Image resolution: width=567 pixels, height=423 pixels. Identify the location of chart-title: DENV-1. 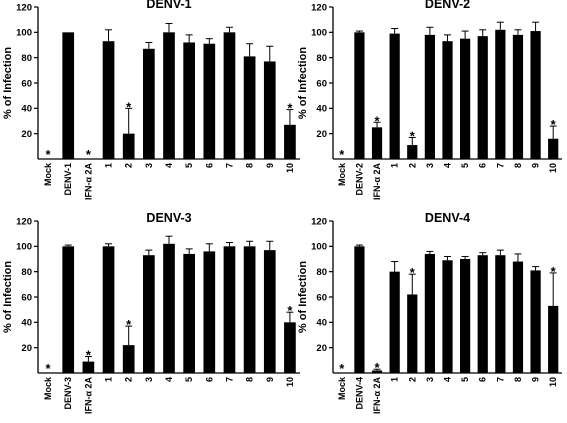
(168, 5).